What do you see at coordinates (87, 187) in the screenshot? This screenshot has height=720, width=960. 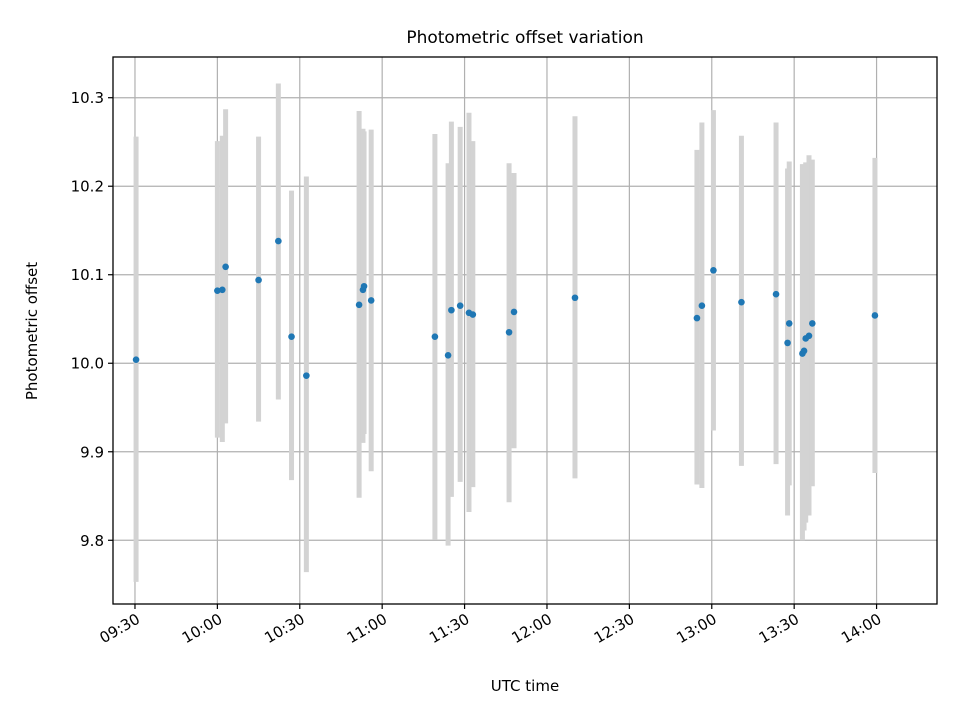 I see `y-tick-label: 10.2` at bounding box center [87, 187].